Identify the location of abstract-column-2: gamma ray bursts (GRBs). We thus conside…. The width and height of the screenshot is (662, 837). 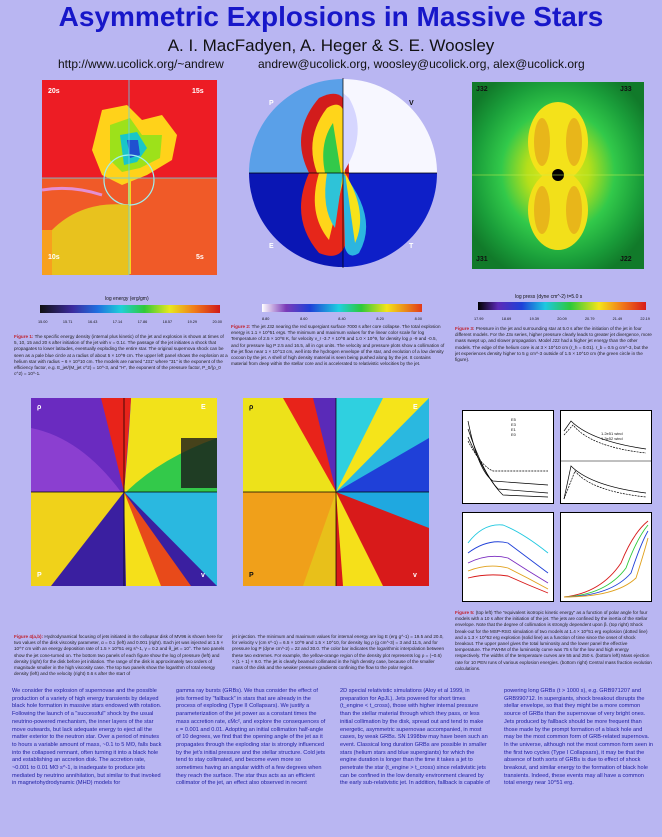
(251, 737).